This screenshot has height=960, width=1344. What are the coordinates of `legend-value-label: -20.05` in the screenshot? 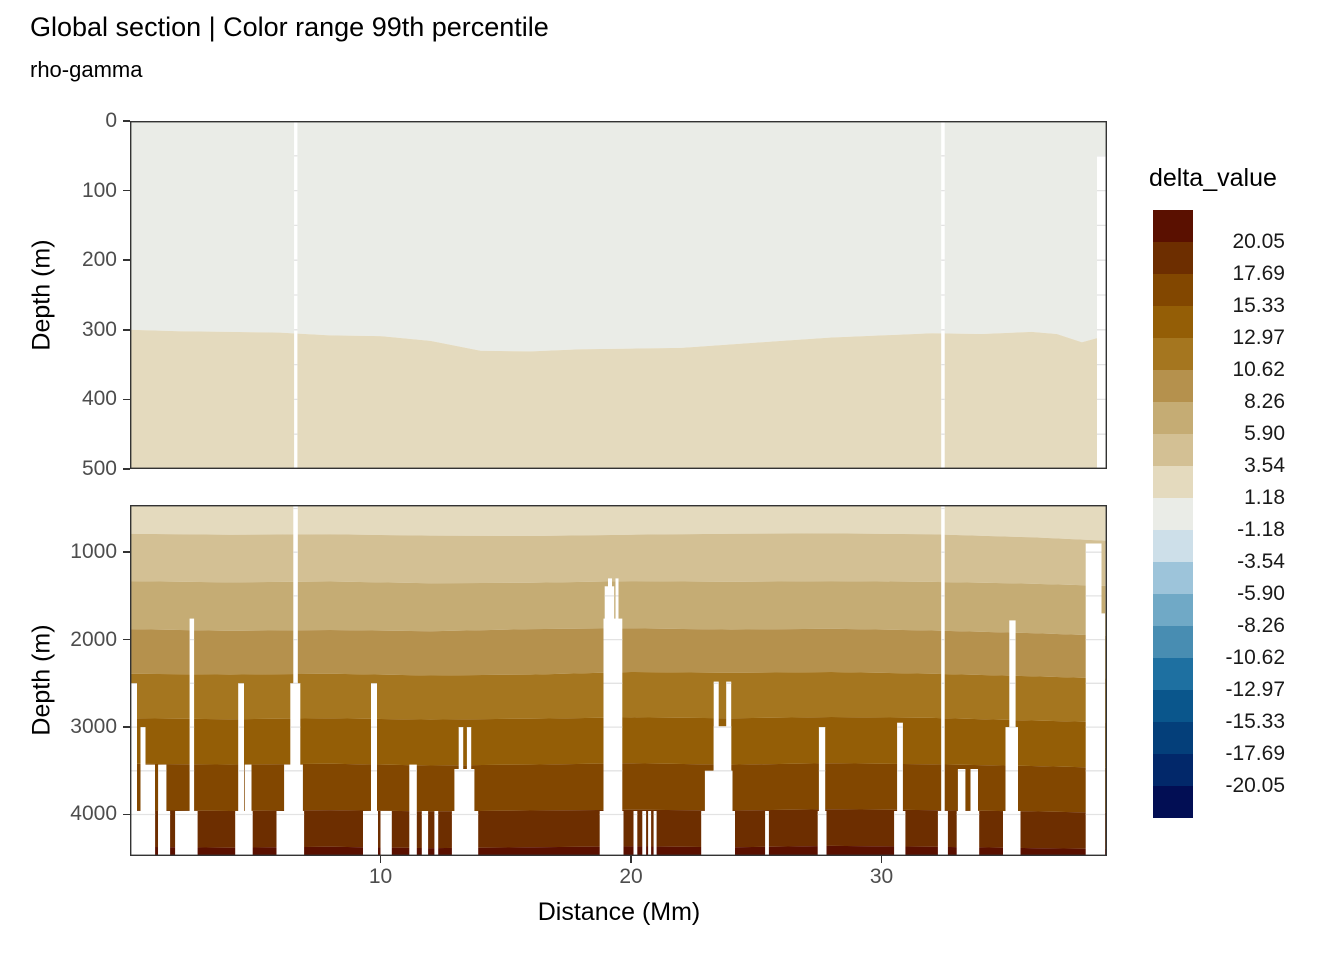 It's located at (1255, 785).